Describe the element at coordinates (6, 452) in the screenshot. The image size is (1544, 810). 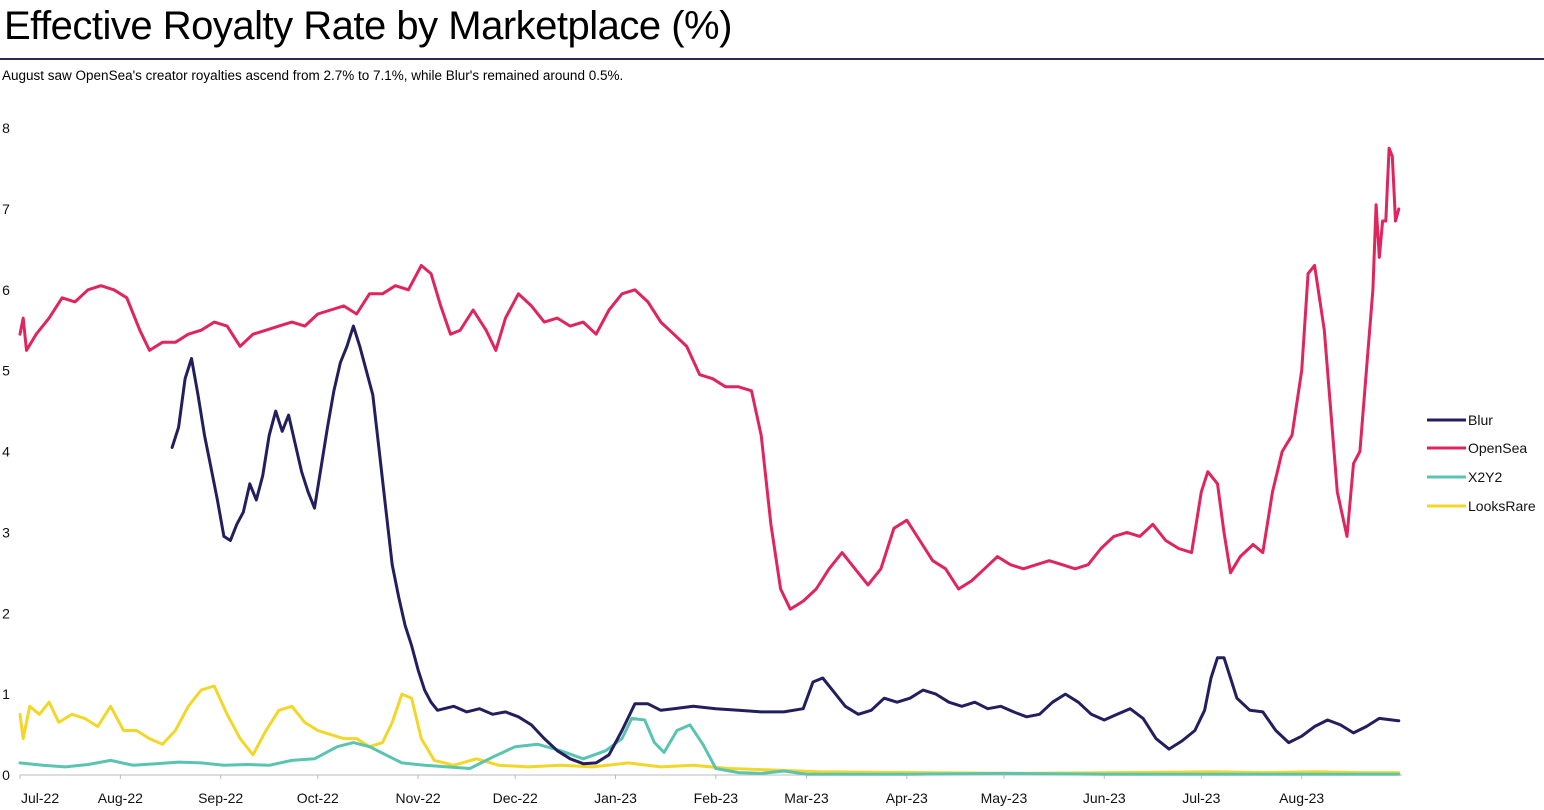
I see `y-tick-label: 4` at that location.